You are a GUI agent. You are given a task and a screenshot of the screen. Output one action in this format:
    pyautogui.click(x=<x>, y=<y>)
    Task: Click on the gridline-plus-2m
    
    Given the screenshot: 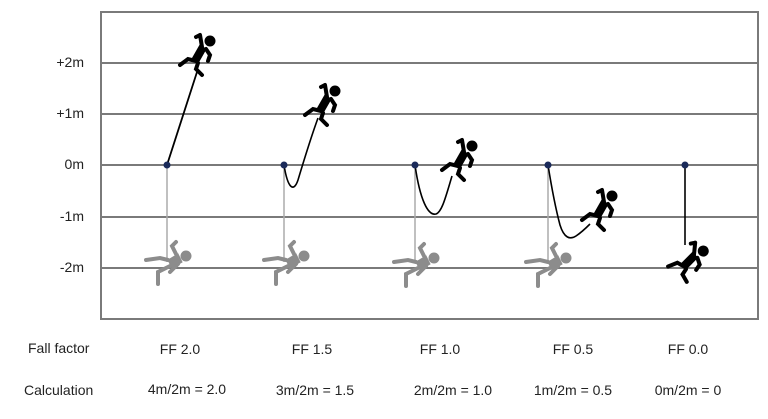 What is the action you would take?
    pyautogui.click(x=429, y=63)
    